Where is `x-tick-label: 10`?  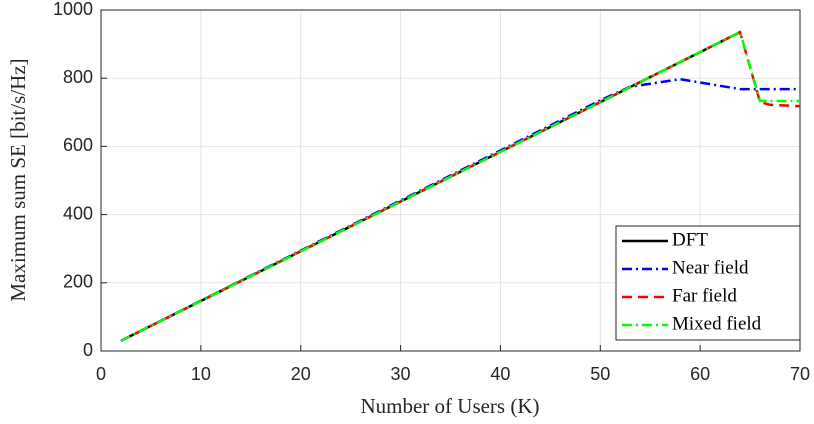
x-tick-label: 10 is located at coordinates (201, 374).